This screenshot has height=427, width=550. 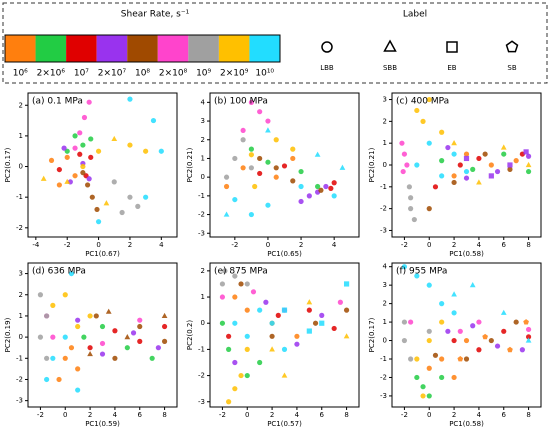 What do you see at coordinates (21, 136) in the screenshot?
I see `y-tick-label: 1` at bounding box center [21, 136].